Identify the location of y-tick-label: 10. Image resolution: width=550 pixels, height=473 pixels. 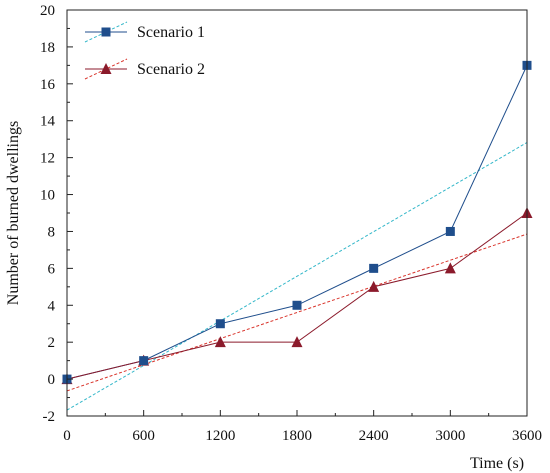
(47, 196).